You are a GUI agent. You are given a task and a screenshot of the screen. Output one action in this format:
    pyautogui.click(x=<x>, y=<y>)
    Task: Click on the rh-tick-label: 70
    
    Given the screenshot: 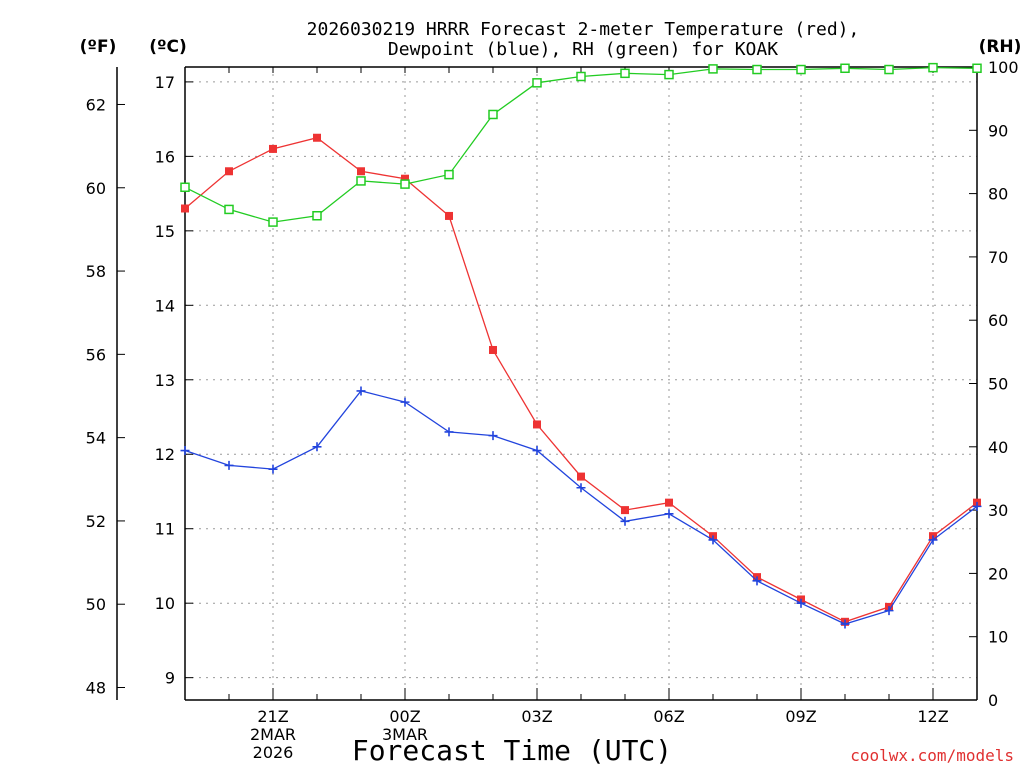 What is the action you would take?
    pyautogui.click(x=998, y=257)
    